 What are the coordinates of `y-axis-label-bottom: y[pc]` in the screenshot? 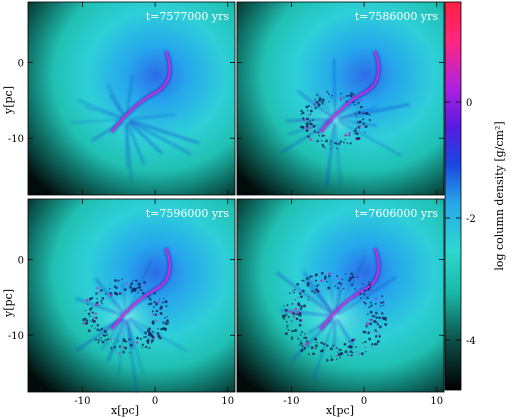 It's located at (8, 303).